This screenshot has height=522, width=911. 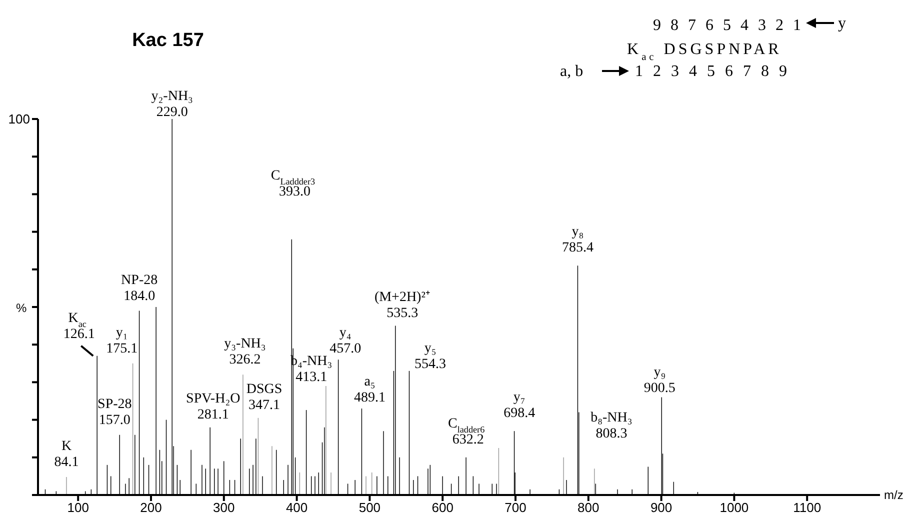 What do you see at coordinates (704, 51) in the screenshot?
I see `text: K$_{ac}$DSGSPNPAR` at bounding box center [704, 51].